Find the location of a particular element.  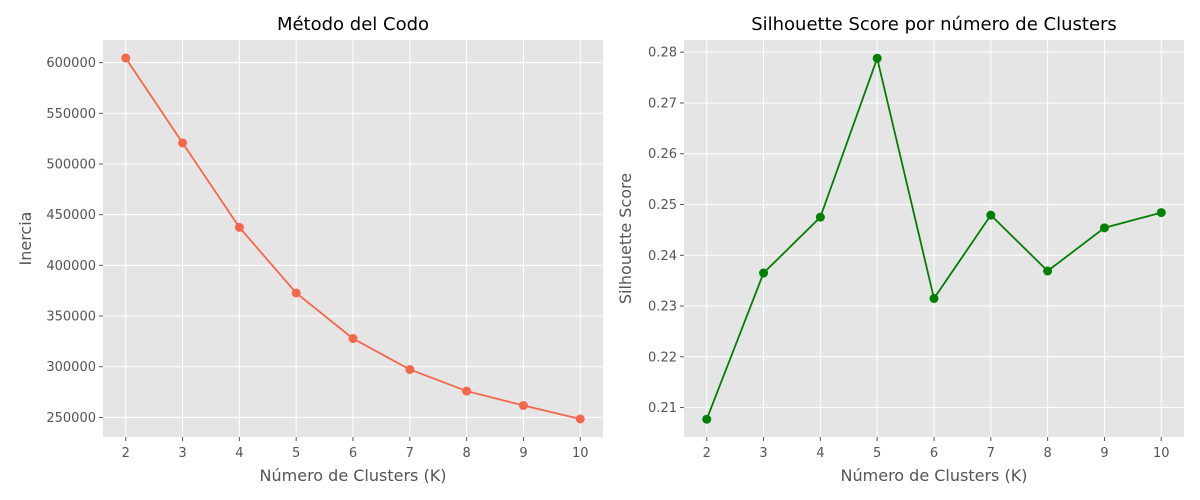

y-tick-label: 350000 is located at coordinates (71, 317).